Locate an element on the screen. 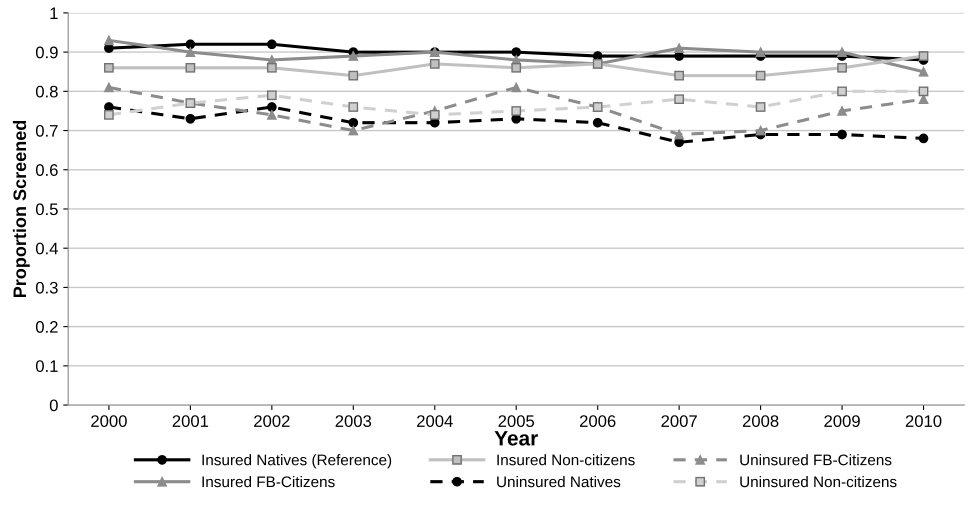  y-tick-label: 0.8 is located at coordinates (47, 92).